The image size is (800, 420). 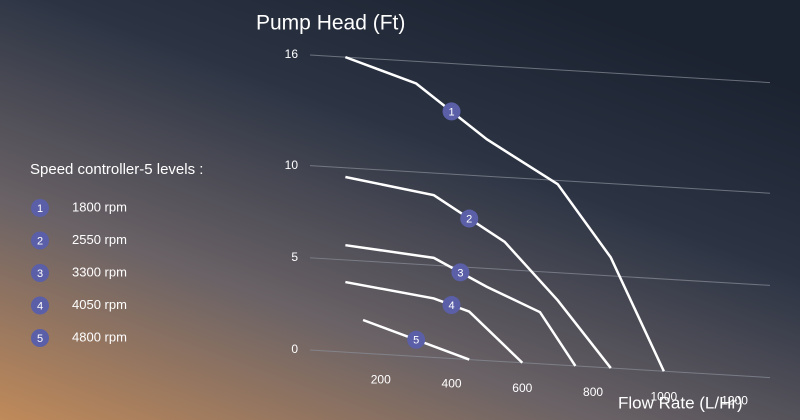 I want to click on y-tick-label: 5, so click(x=294, y=257).